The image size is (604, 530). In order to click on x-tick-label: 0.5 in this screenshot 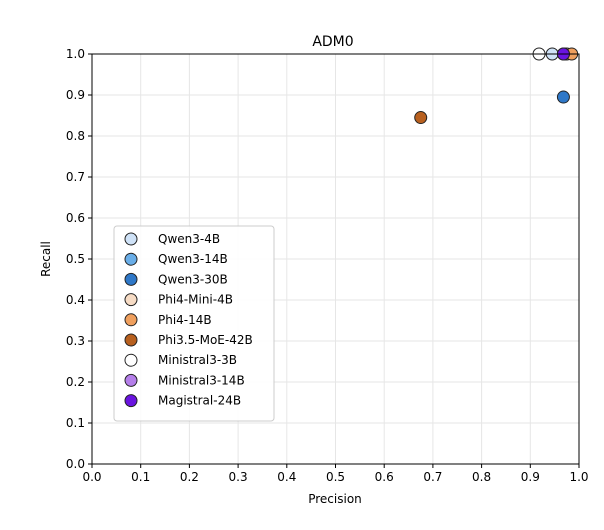, I will do `click(335, 477)`.